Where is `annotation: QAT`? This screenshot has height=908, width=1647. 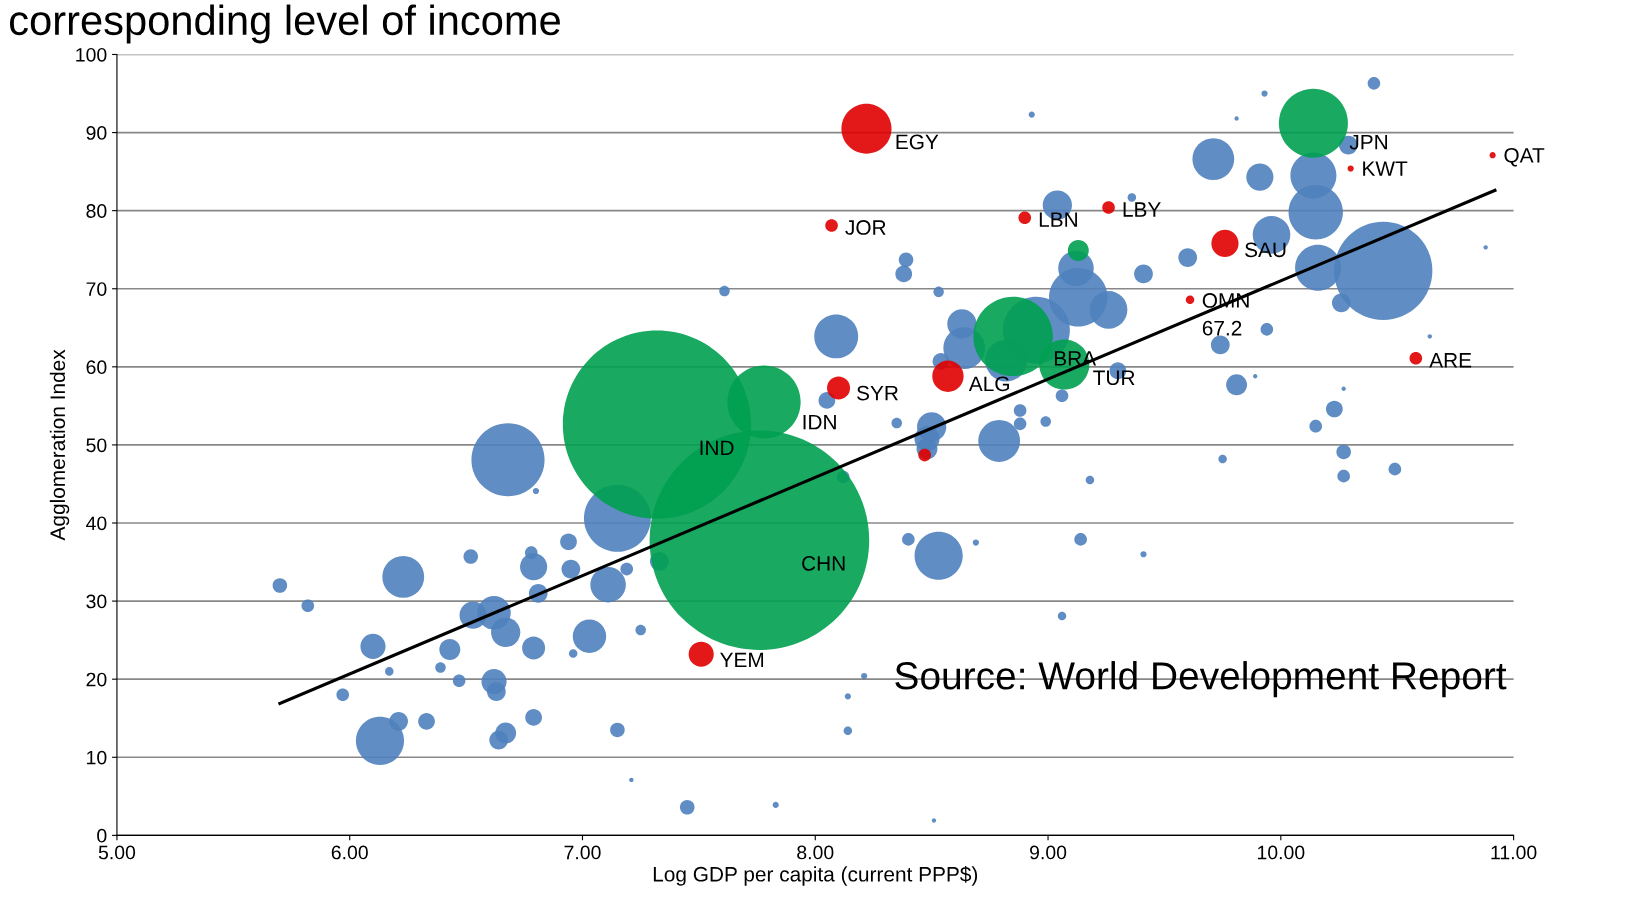
annotation: QAT is located at coordinates (1524, 157).